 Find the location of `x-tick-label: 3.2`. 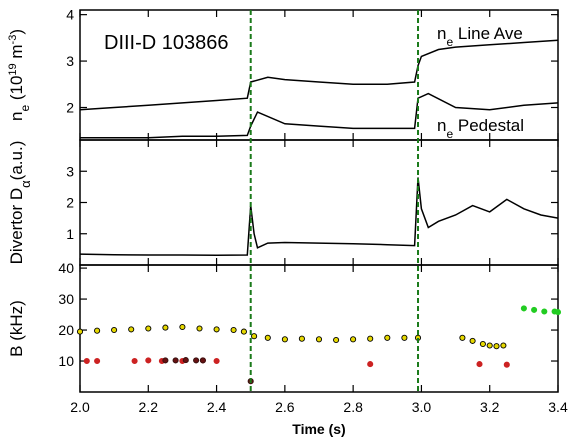

x-tick-label: 3.2 is located at coordinates (490, 407).